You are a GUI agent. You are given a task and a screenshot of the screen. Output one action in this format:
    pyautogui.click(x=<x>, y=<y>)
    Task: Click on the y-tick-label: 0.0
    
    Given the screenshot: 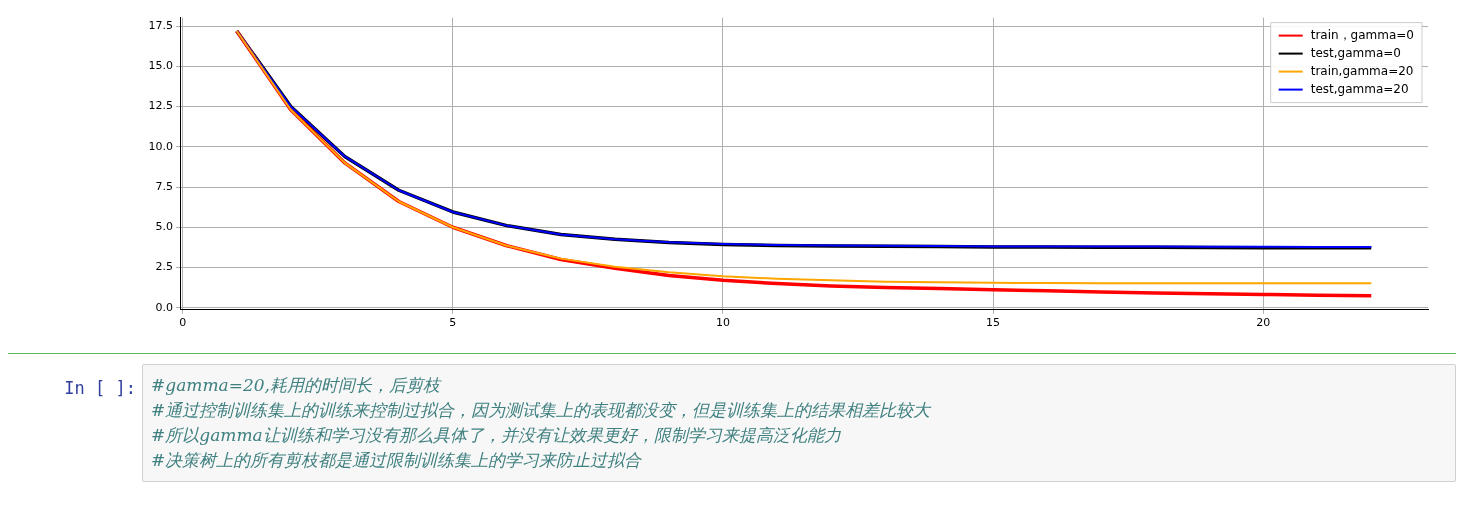 What is the action you would take?
    pyautogui.click(x=164, y=307)
    